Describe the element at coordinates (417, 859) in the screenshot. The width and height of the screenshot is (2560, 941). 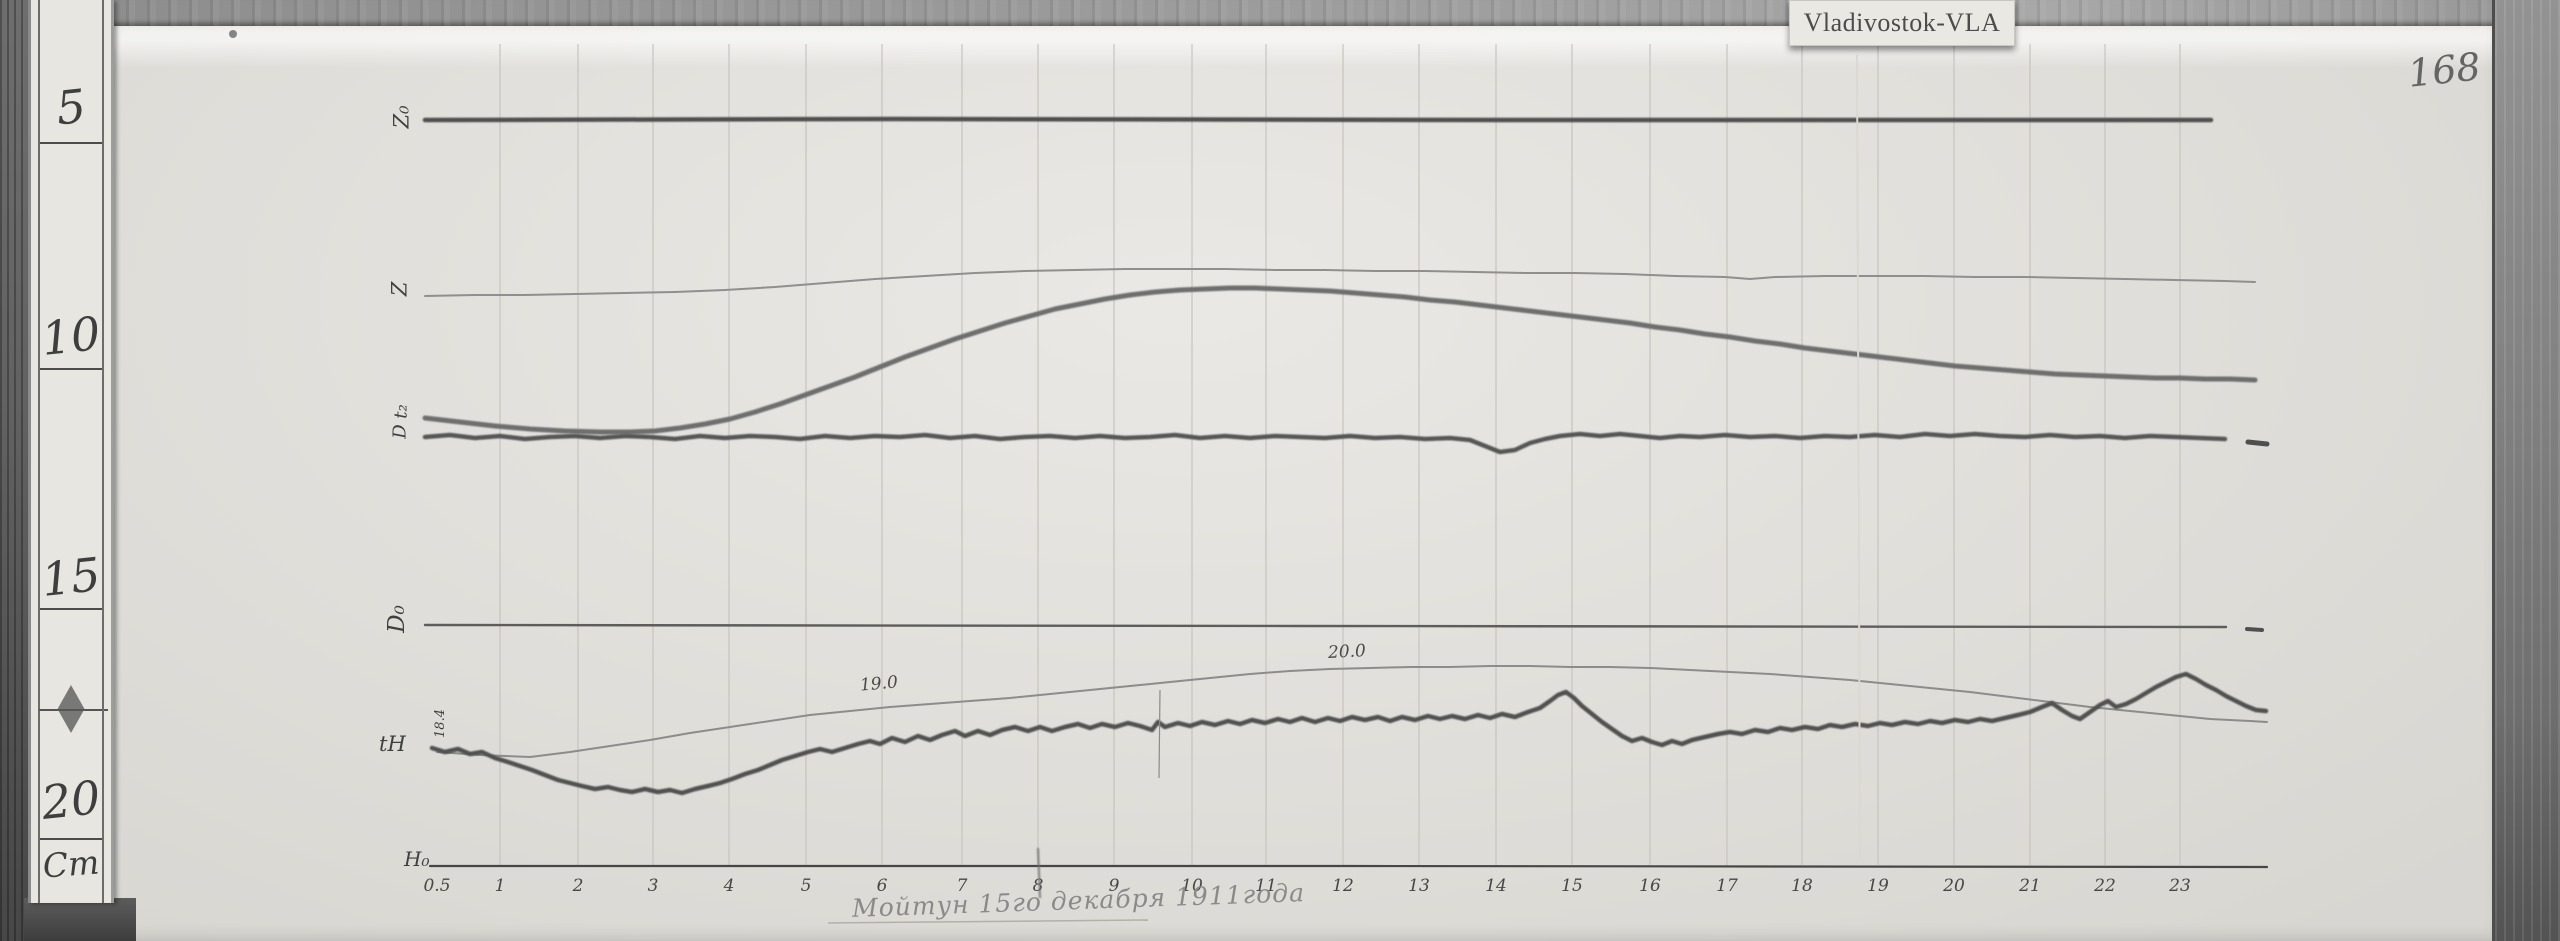
I see `axis-label-h-baseline: H₀` at that location.